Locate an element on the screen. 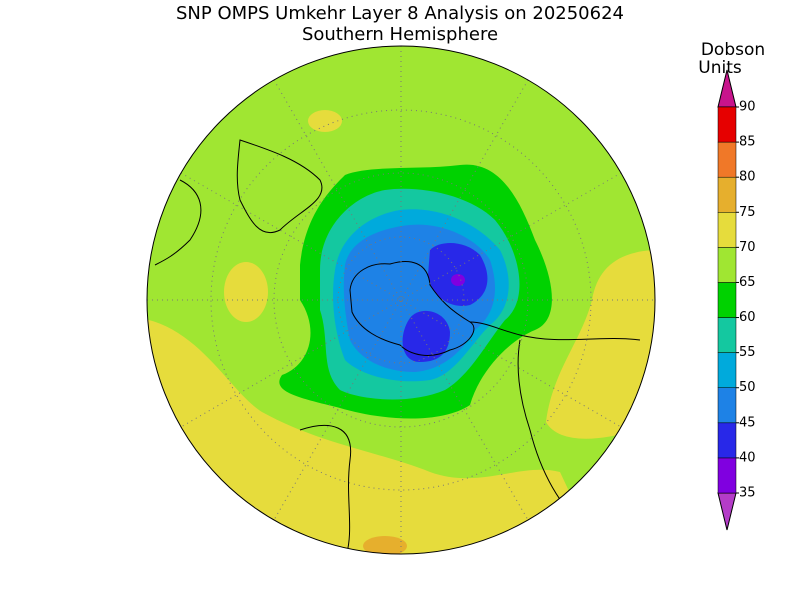 The height and width of the screenshot is (600, 800). colorbar-tick-label: 70 is located at coordinates (747, 247).